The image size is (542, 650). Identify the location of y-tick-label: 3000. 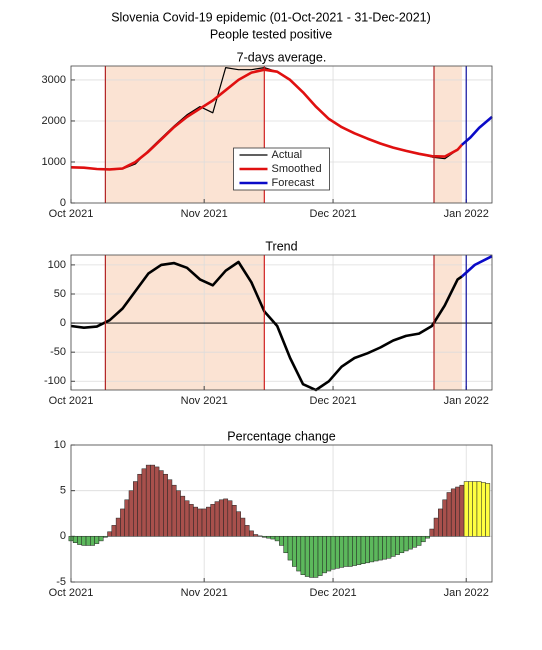
(54, 80).